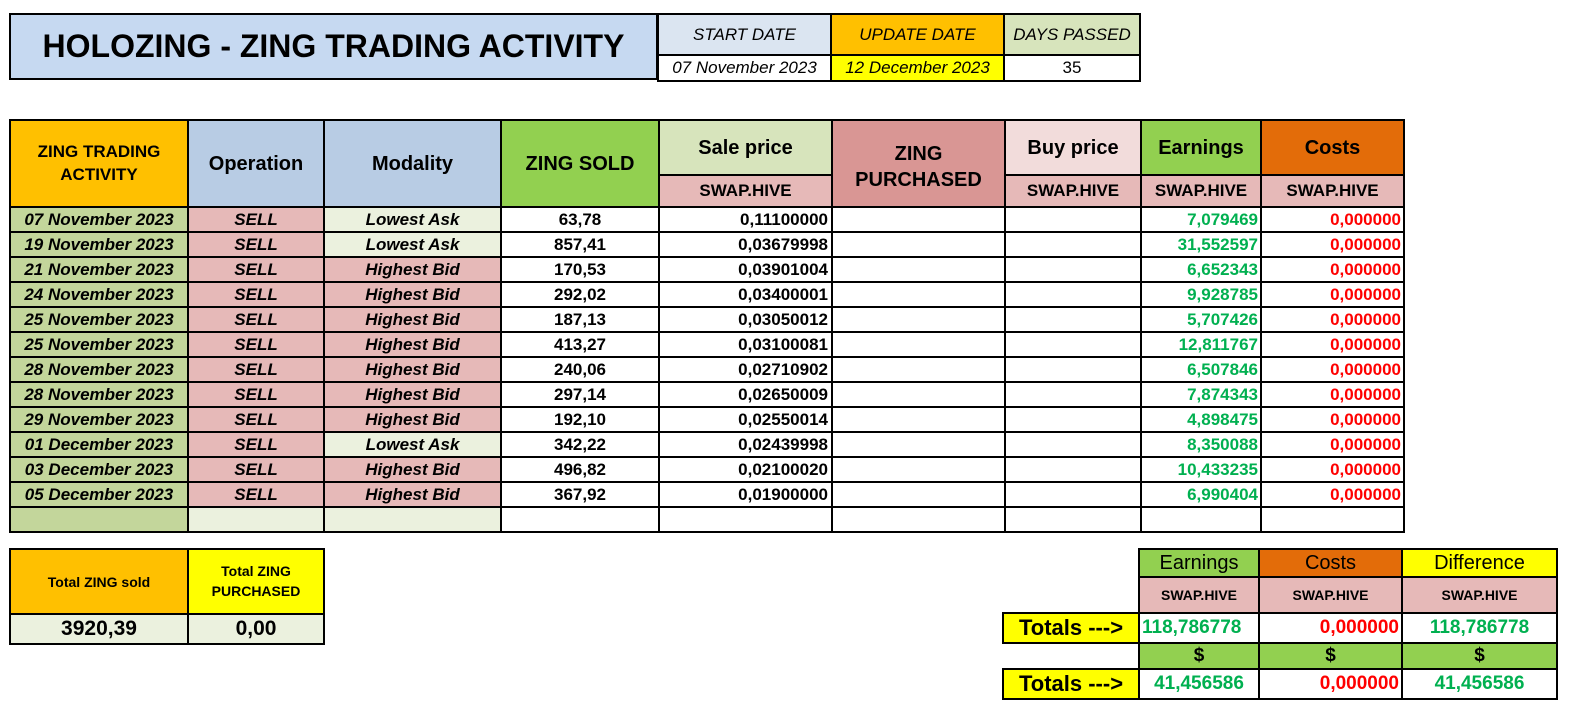  I want to click on row-earnings: 6,990404, so click(1201, 494).